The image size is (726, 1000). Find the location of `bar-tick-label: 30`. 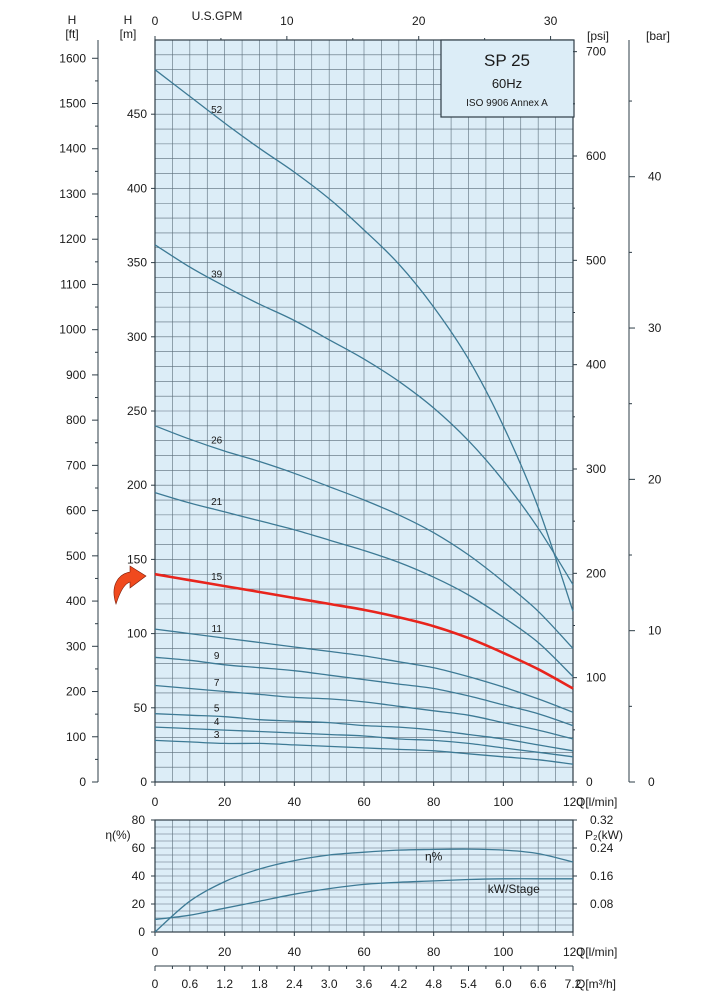

bar-tick-label: 30 is located at coordinates (655, 328).